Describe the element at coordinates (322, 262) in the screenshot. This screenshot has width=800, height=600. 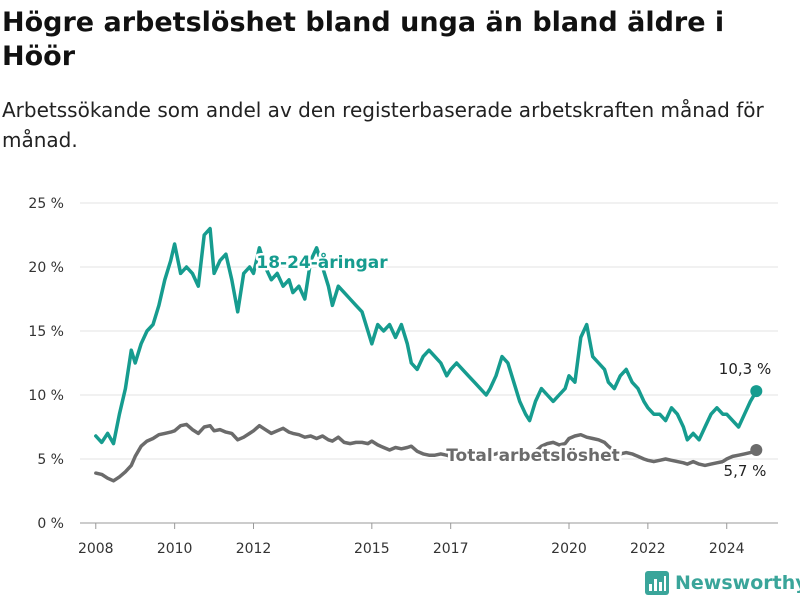
I see `series-name-label: 18-24-åringar` at that location.